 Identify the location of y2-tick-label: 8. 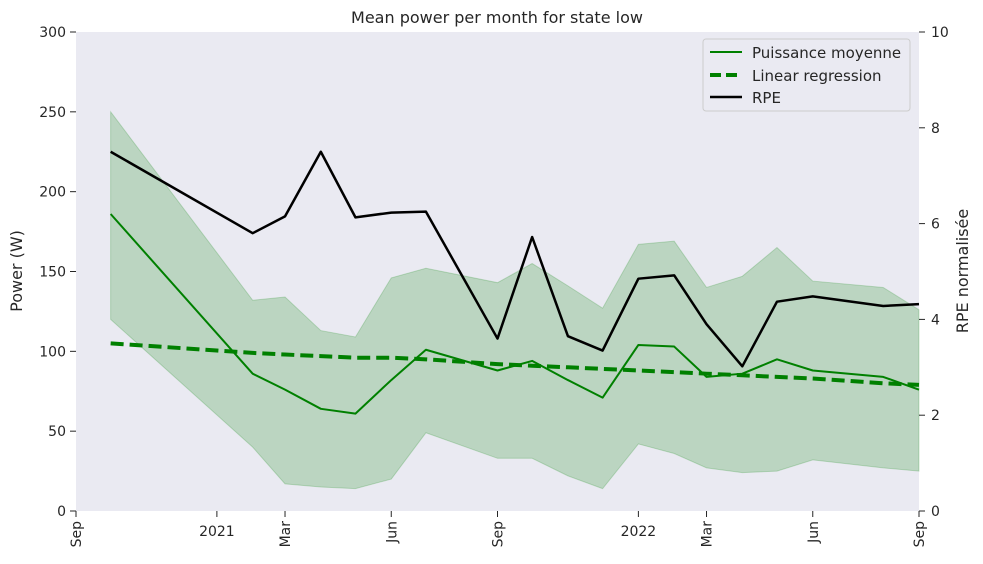
(935, 129).